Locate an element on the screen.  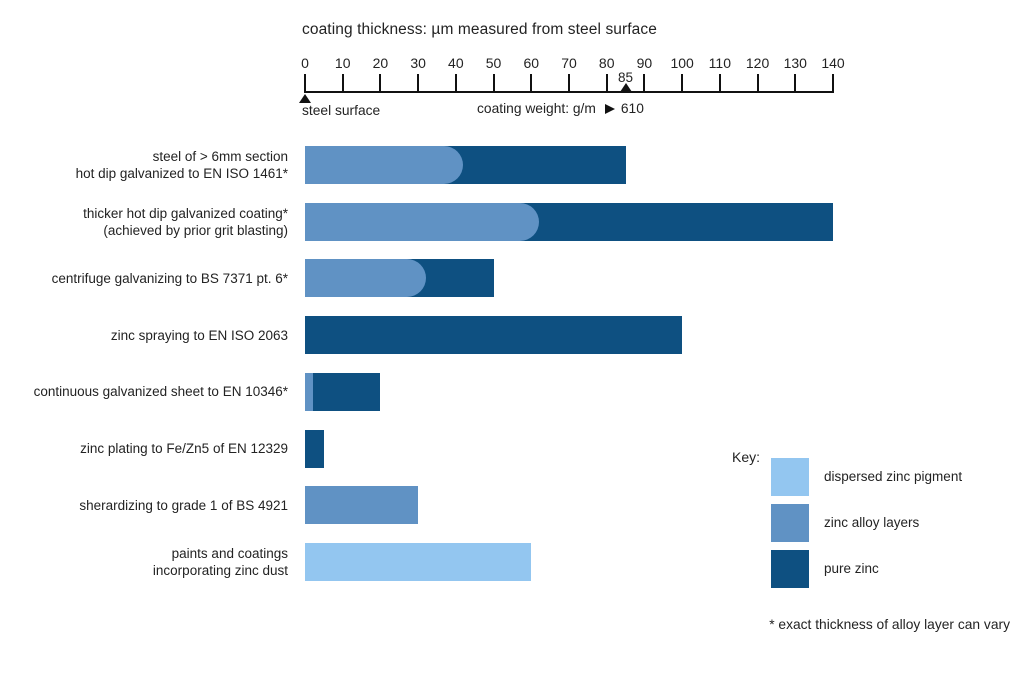
bar-row-label-line: paints and coatings is located at coordinates (229, 553).